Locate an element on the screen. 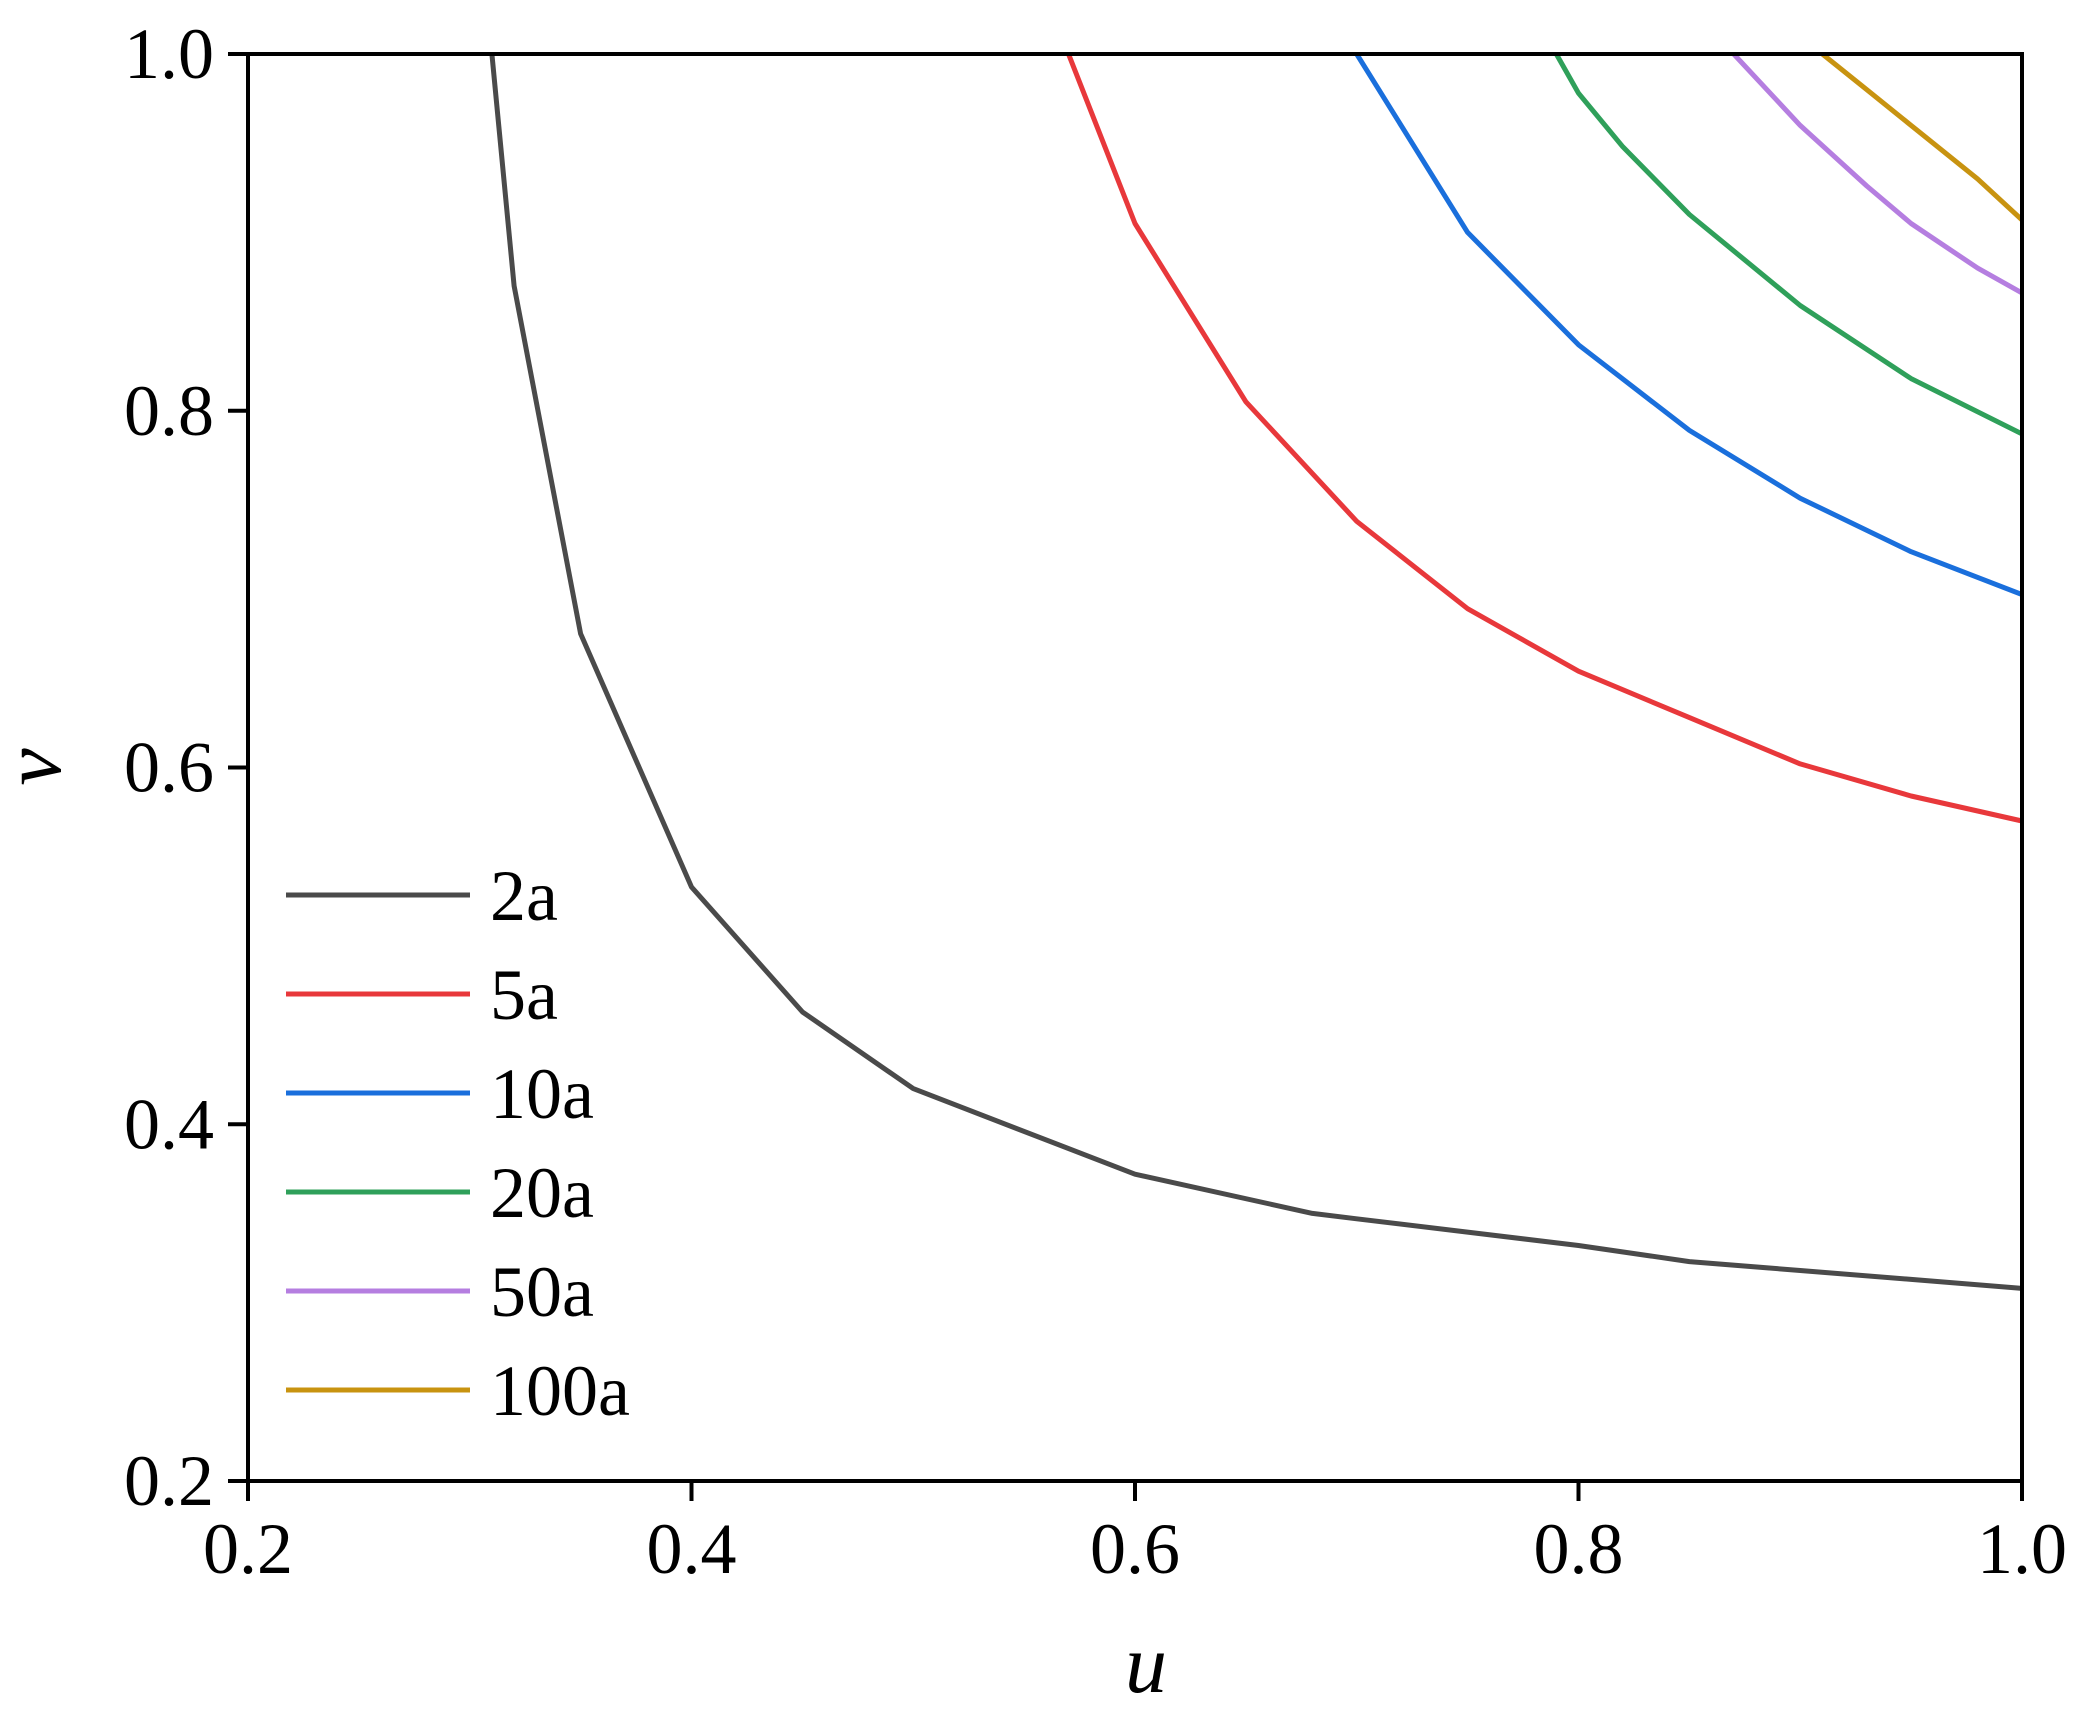 This screenshot has width=2082, height=1711. y-tick-label: 0.4 is located at coordinates (169, 1124).